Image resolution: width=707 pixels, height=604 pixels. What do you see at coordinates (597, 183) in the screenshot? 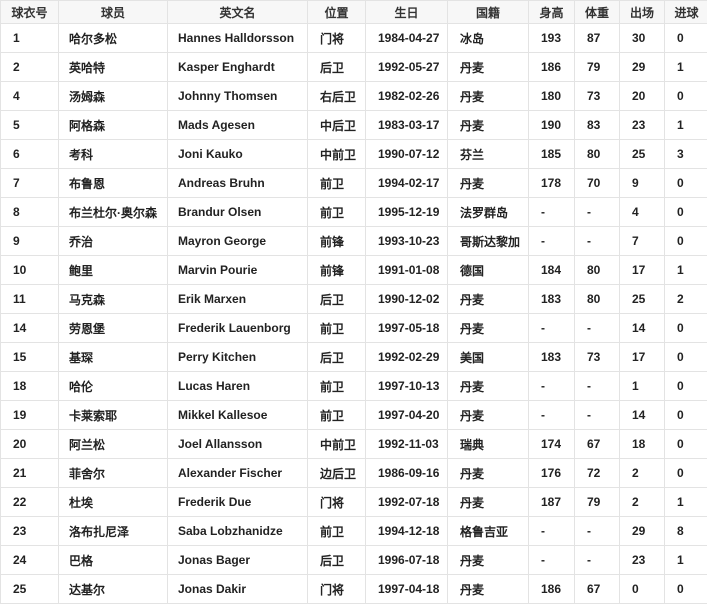
I see `cell-weight: 70` at bounding box center [597, 183].